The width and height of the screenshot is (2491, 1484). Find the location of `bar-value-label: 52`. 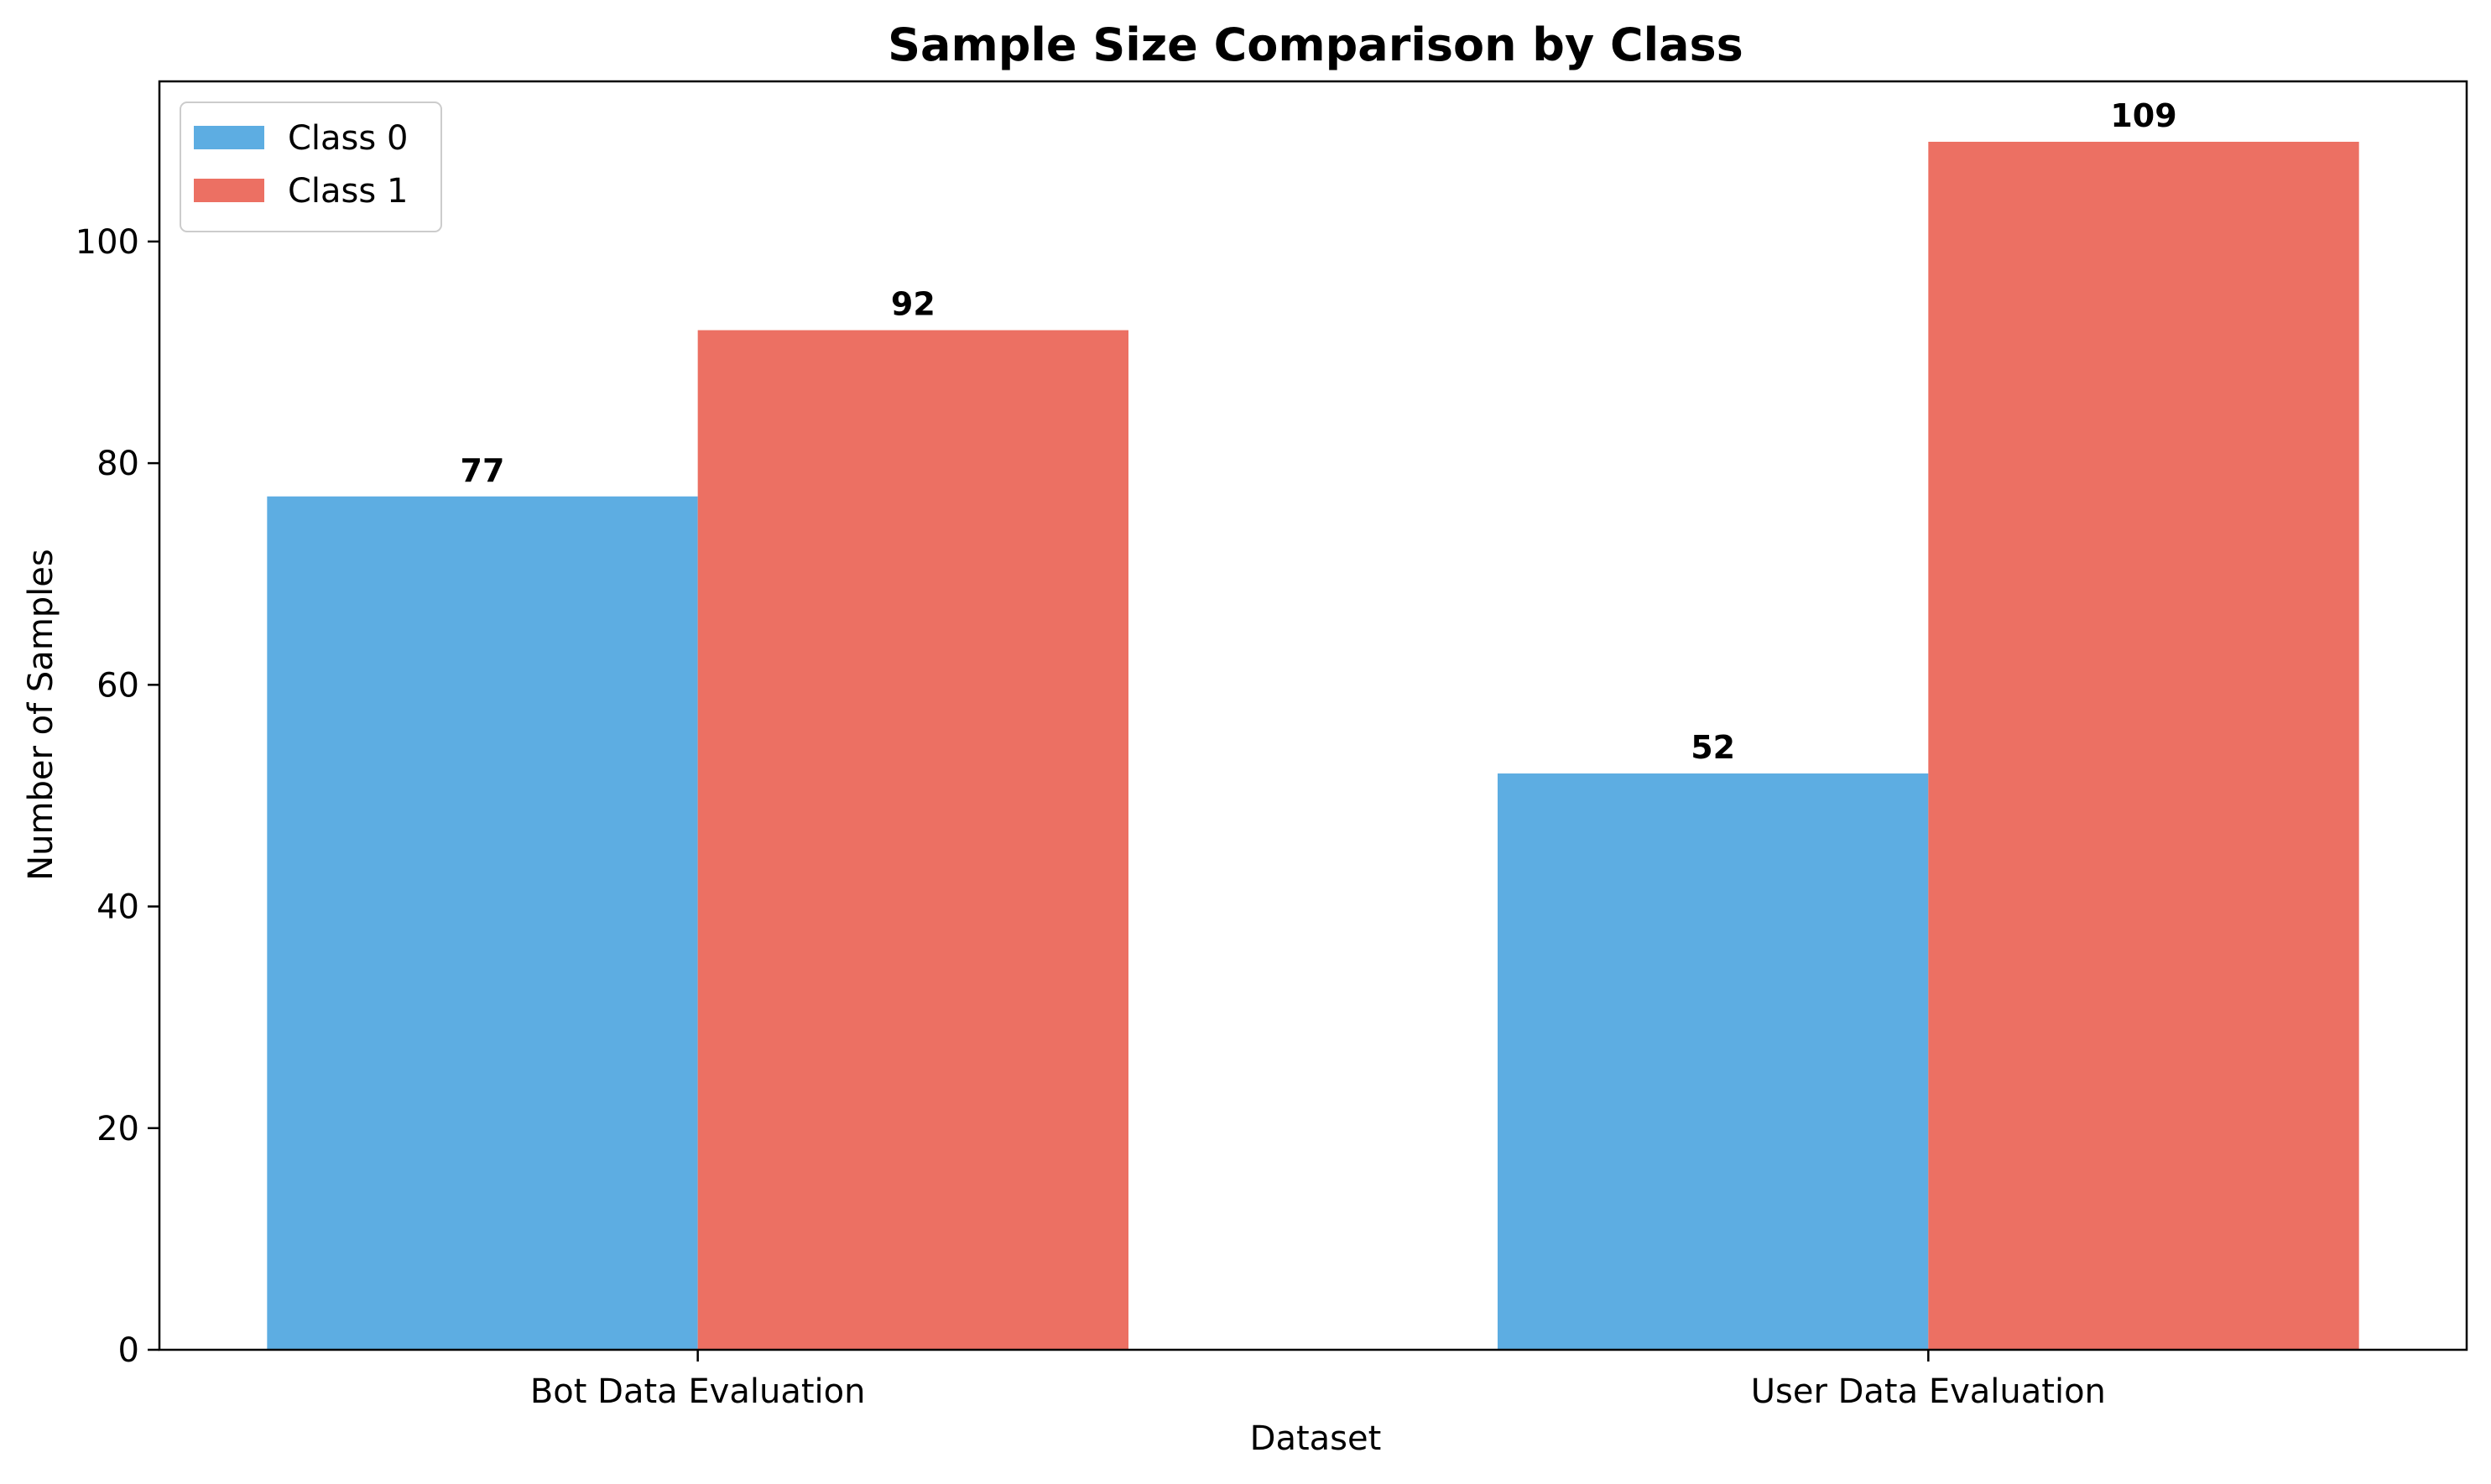

bar-value-label: 52 is located at coordinates (1713, 747).